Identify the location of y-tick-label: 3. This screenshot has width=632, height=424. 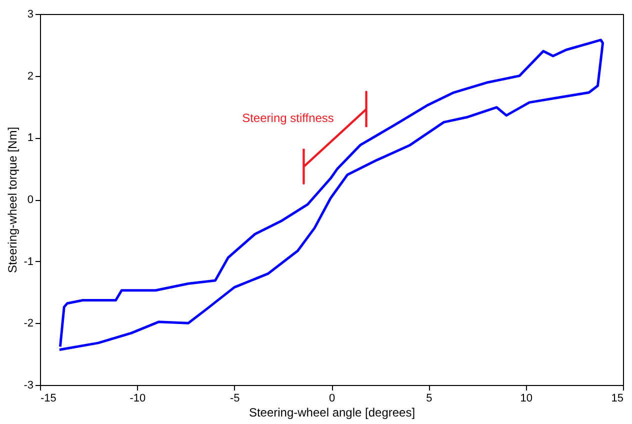
(30, 14).